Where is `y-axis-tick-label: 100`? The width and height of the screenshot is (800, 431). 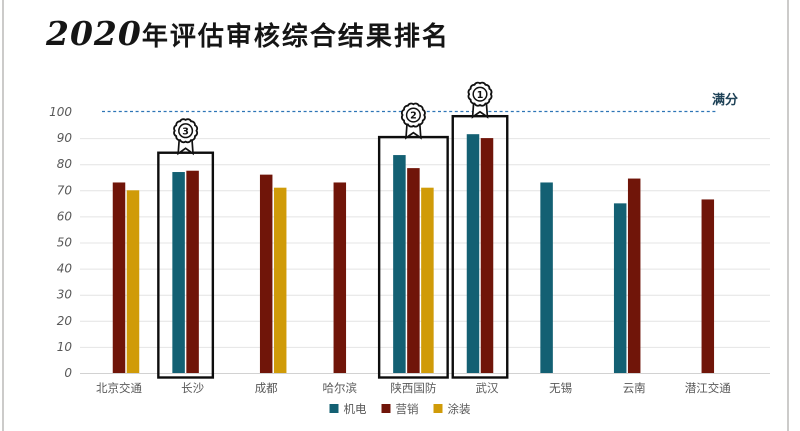 y-axis-tick-label: 100 is located at coordinates (60, 112).